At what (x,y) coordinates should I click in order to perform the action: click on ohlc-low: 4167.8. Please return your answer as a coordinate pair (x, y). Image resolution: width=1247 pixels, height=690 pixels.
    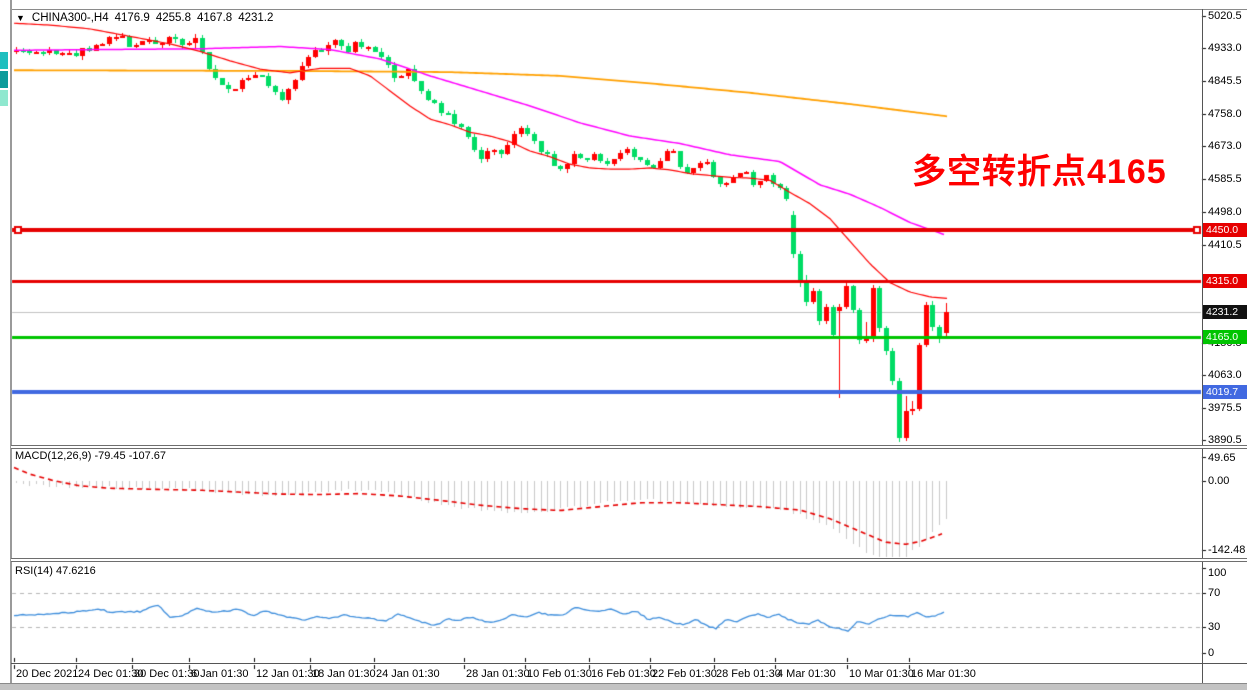
    Looking at the image, I should click on (215, 18).